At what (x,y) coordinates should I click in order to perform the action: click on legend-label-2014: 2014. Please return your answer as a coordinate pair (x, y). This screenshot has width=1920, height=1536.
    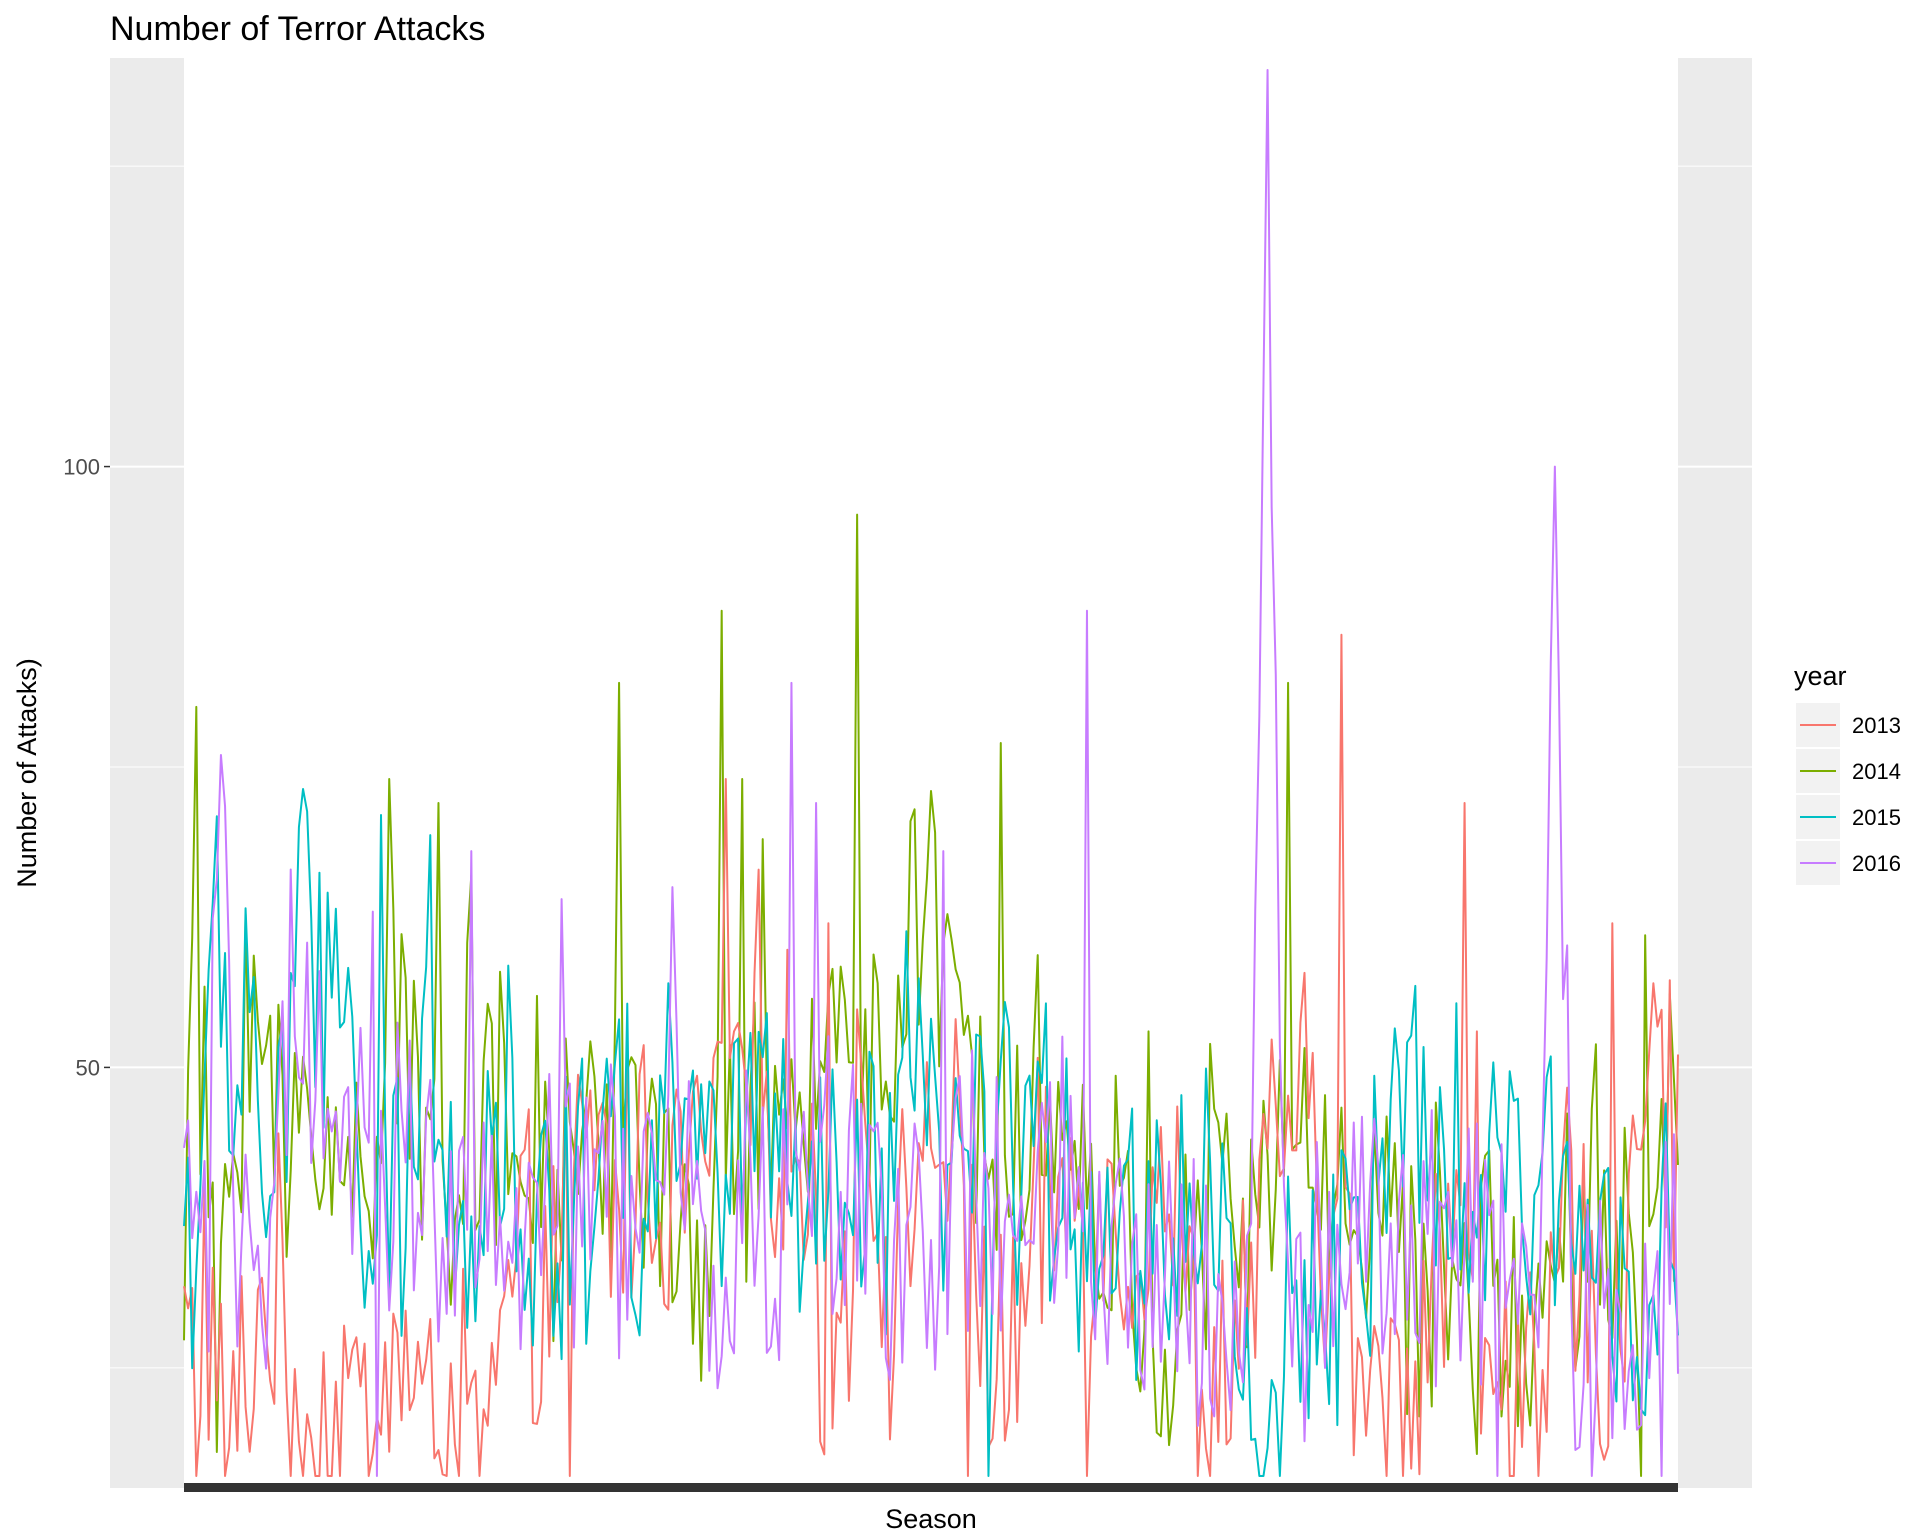
    Looking at the image, I should click on (1876, 771).